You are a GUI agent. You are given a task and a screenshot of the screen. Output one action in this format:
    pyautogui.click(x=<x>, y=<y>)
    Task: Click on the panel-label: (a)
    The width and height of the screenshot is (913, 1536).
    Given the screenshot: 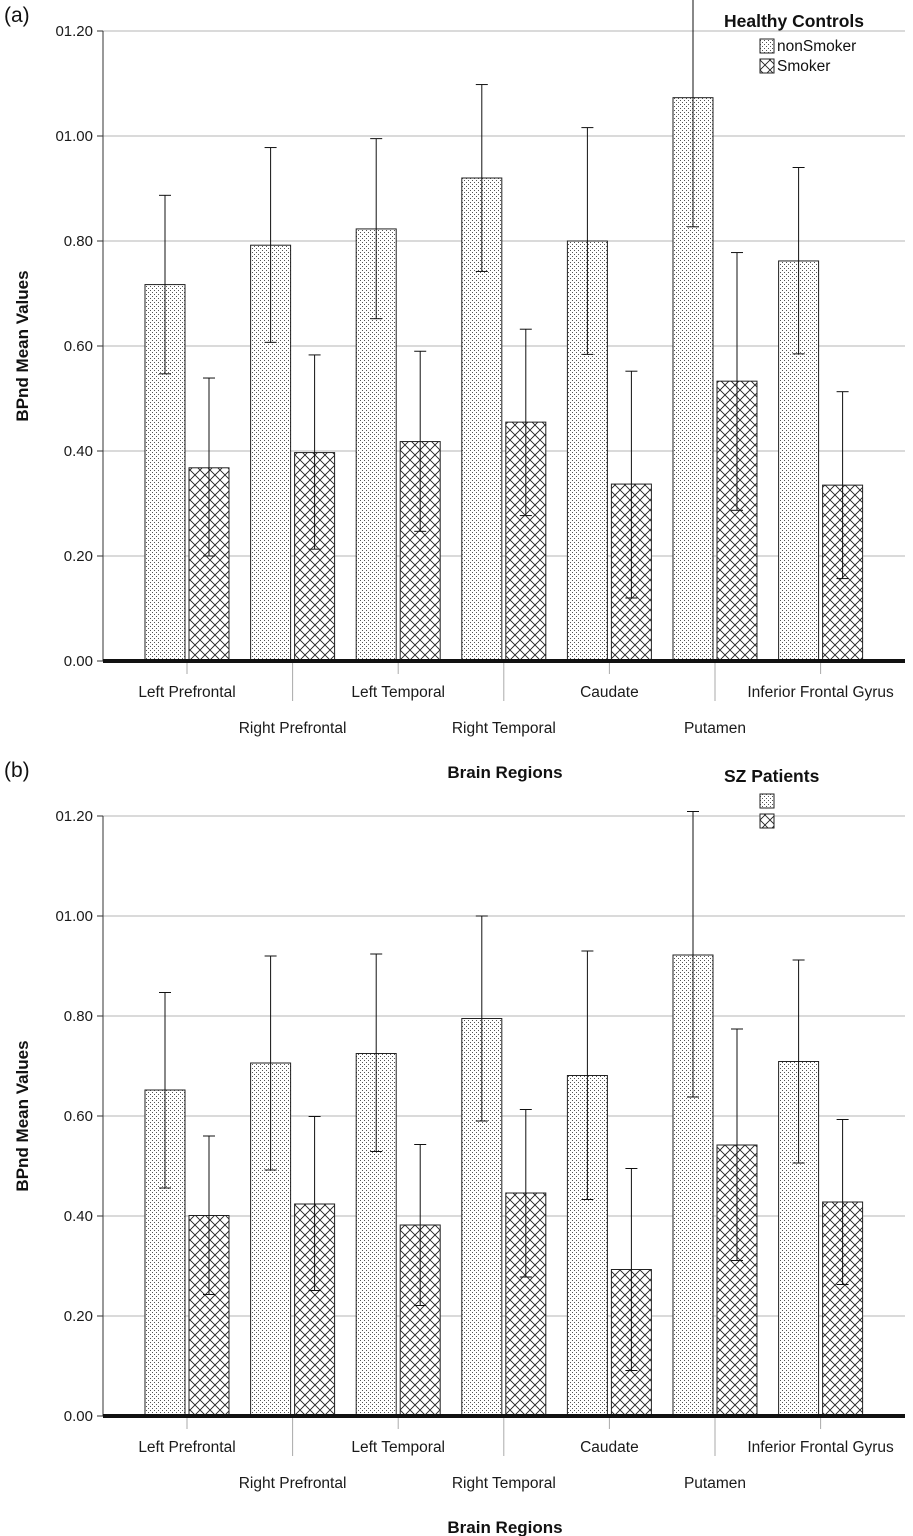 What is the action you would take?
    pyautogui.click(x=17, y=15)
    